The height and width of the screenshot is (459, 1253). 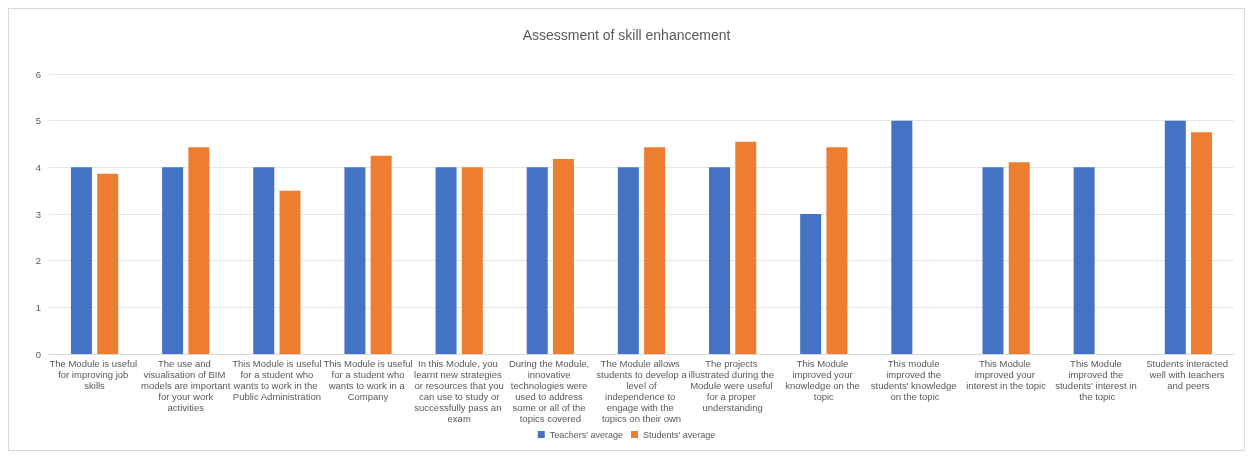 I want to click on y-tick-label: 6, so click(x=38, y=74).